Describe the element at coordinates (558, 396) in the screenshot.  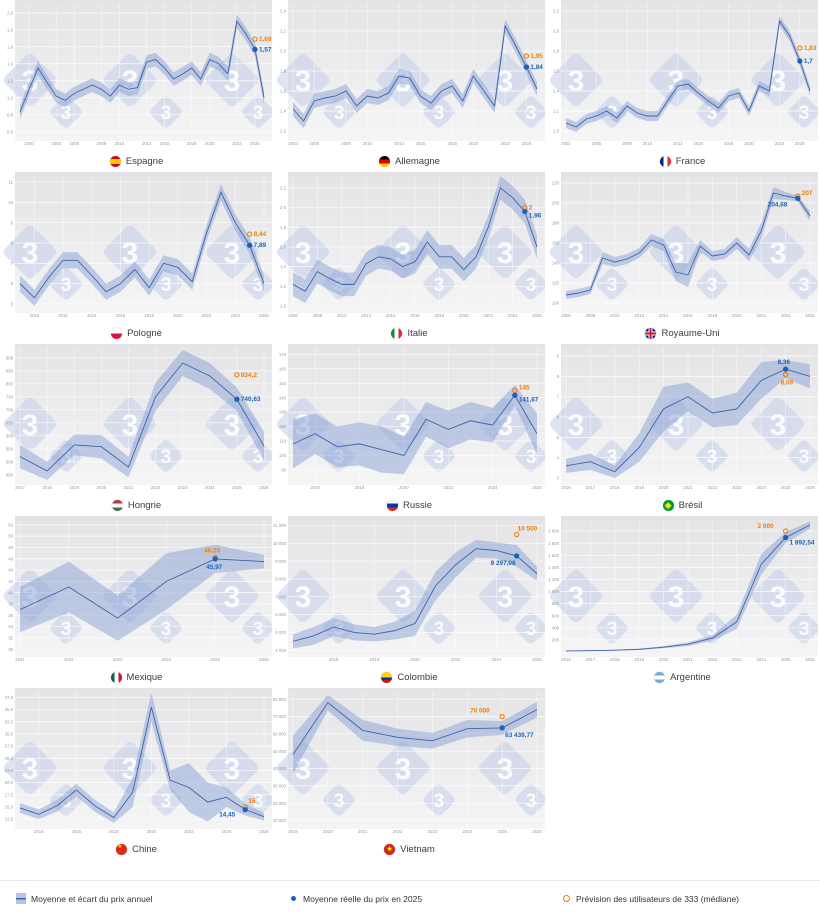
I see `svg-text: 7` at that location.